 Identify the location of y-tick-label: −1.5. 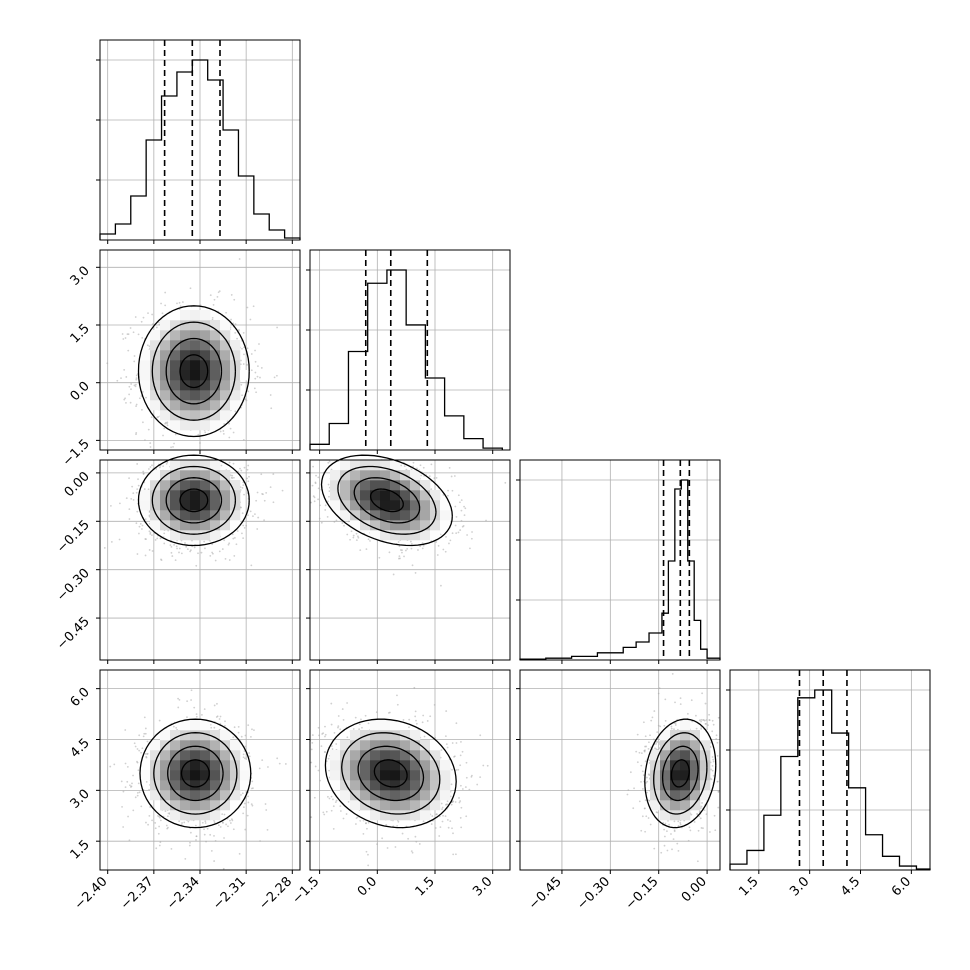
(76, 453).